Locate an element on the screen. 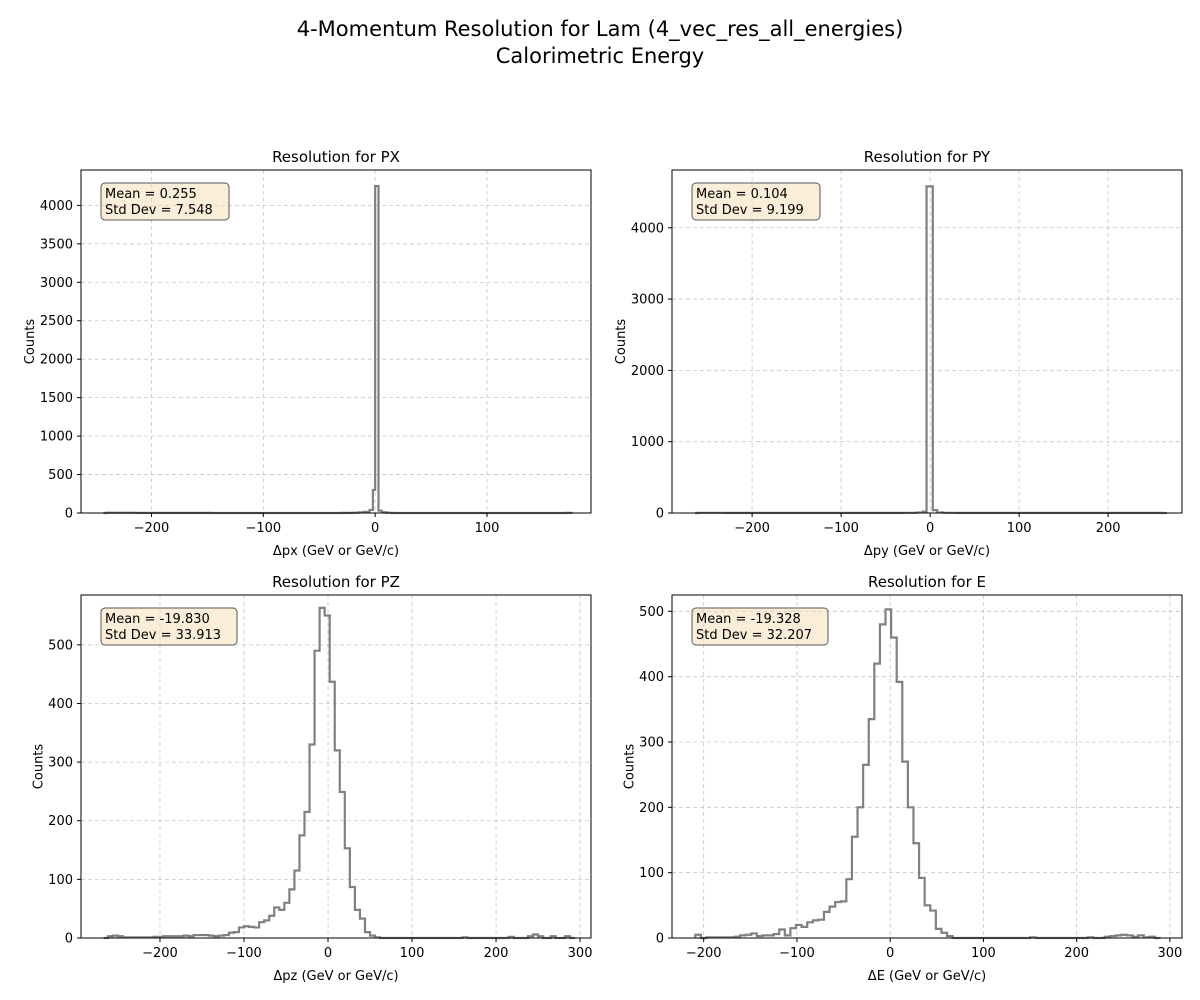 The image size is (1200, 1000). y-tick-label-py-2: 2000 is located at coordinates (647, 371).